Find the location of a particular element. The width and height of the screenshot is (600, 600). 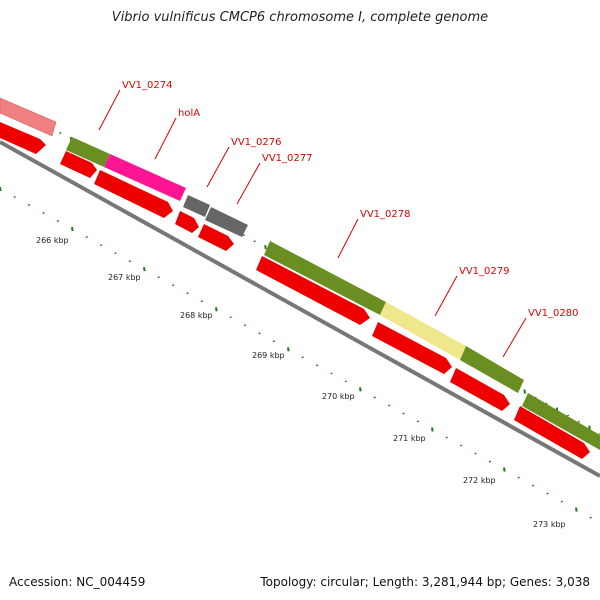

gene-label: holA is located at coordinates (189, 113).